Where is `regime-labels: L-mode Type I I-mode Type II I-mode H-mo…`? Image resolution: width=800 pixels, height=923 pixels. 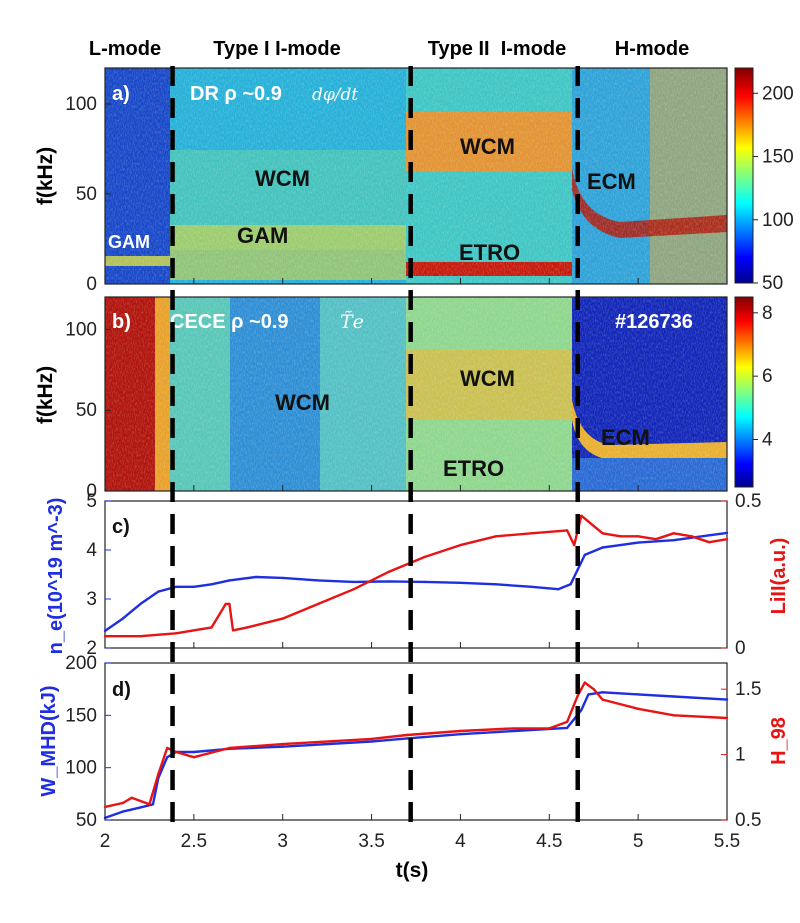 regime-labels: L-mode Type I I-mode Type II I-mode H-mo… is located at coordinates (389, 49).